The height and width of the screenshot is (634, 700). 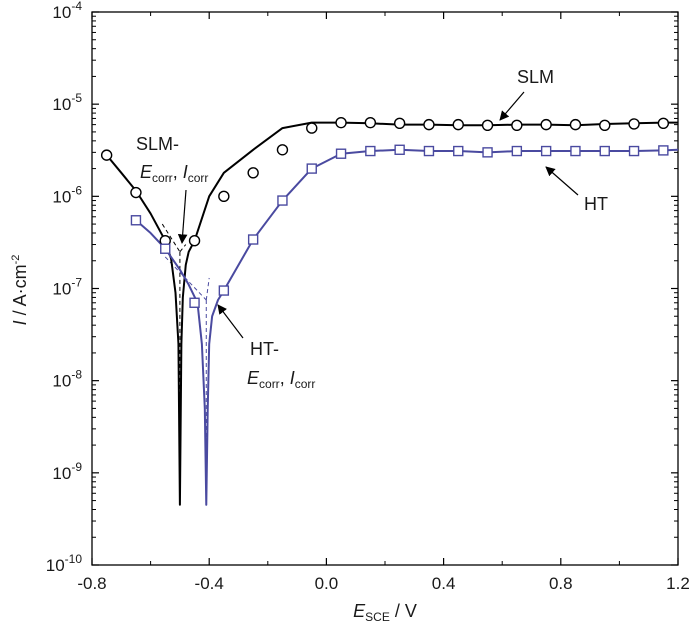 What do you see at coordinates (562, 181) in the screenshot?
I see `annotation-ht-arrow` at bounding box center [562, 181].